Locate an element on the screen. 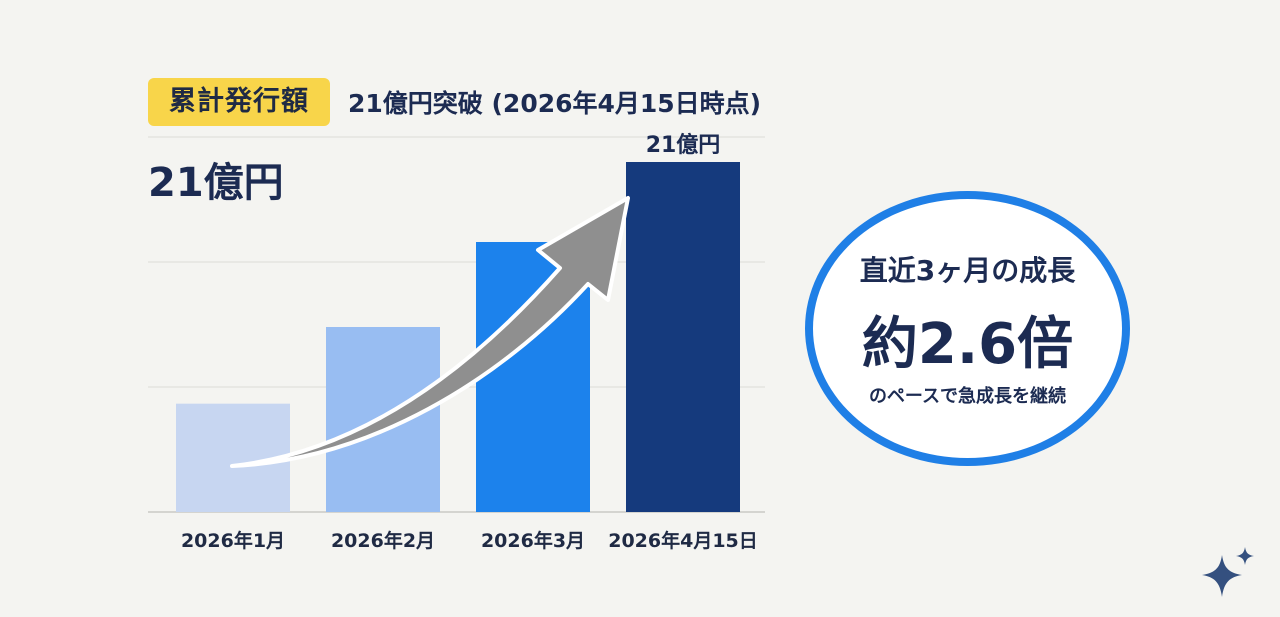 This screenshot has width=1280, height=617. x-tick-label-1: 2026年2月 is located at coordinates (383, 540).